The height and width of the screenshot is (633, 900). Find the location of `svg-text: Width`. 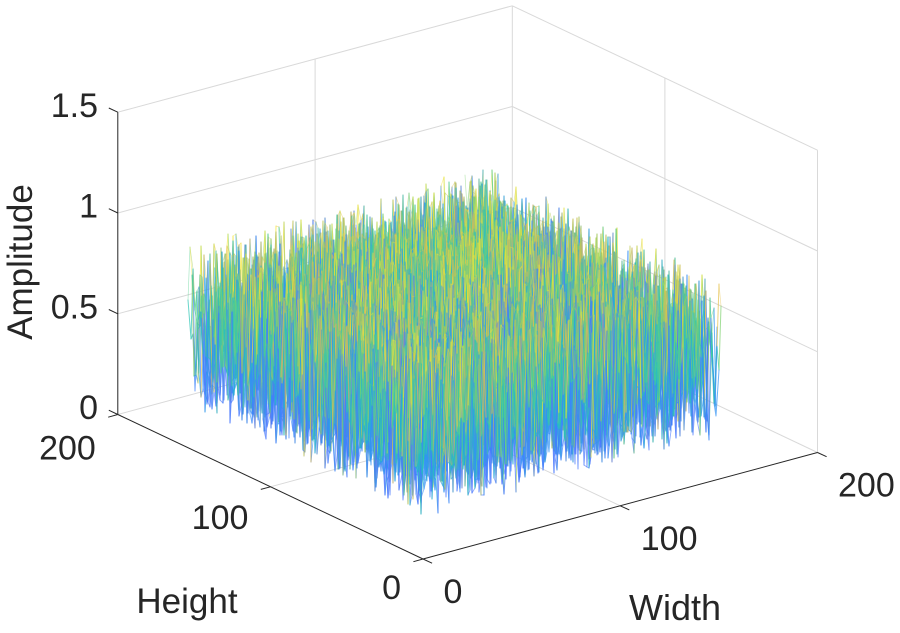

svg-text: Width is located at coordinates (675, 607).